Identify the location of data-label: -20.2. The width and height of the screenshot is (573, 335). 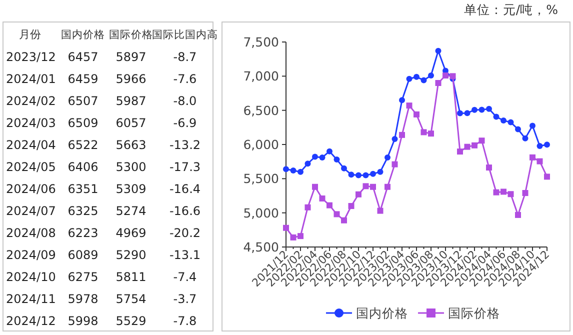
(185, 233).